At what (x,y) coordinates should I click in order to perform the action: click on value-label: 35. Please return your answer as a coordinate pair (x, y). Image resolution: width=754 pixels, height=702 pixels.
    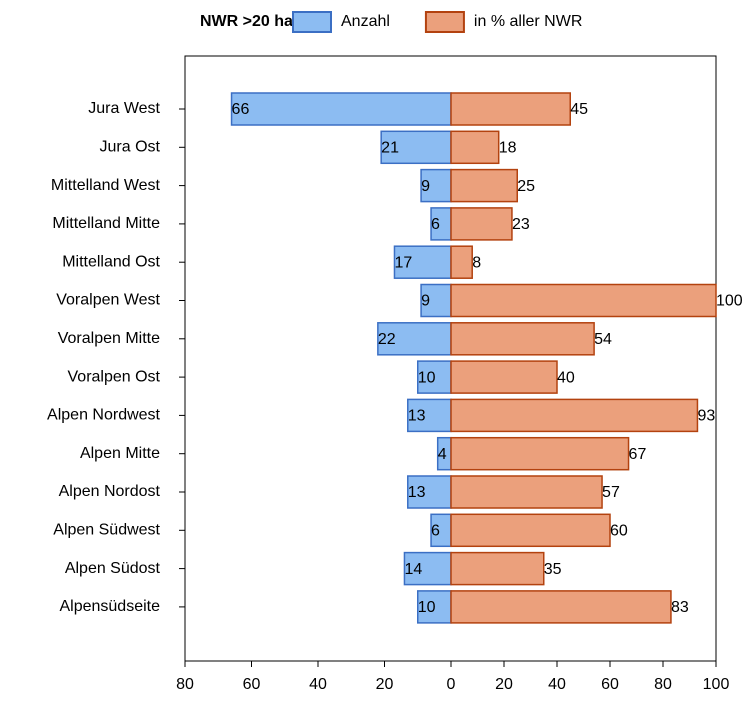
    Looking at the image, I should click on (553, 569).